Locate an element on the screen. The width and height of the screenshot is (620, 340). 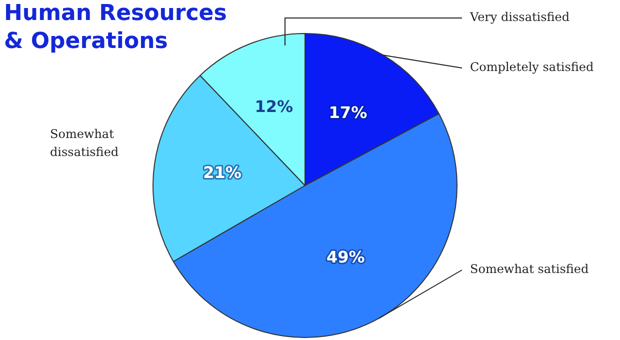
slice-label: Very dissatisfied is located at coordinates (519, 17).